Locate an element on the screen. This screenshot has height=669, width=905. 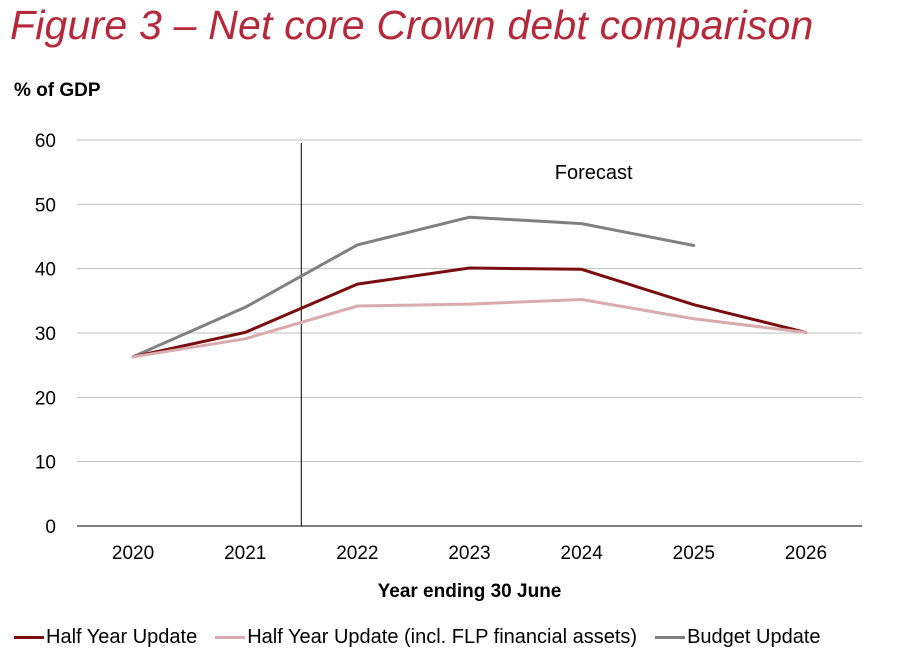
y-tick-label: 30 is located at coordinates (45, 334).